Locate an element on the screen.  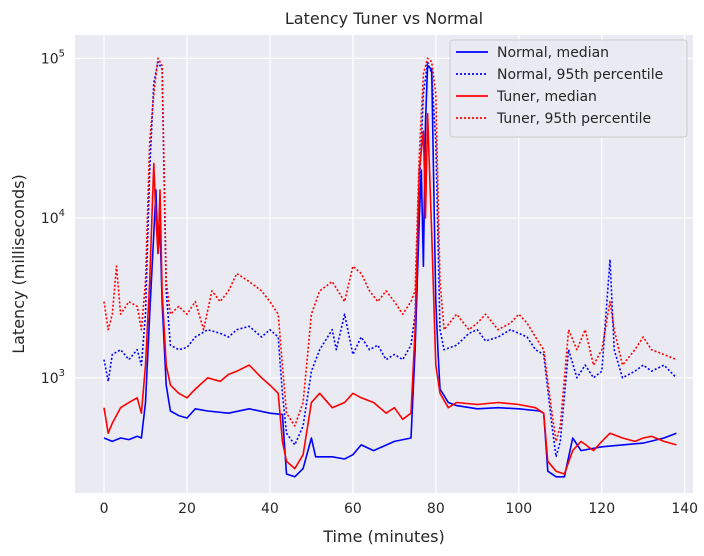
x-tick-label: 40 is located at coordinates (270, 509).